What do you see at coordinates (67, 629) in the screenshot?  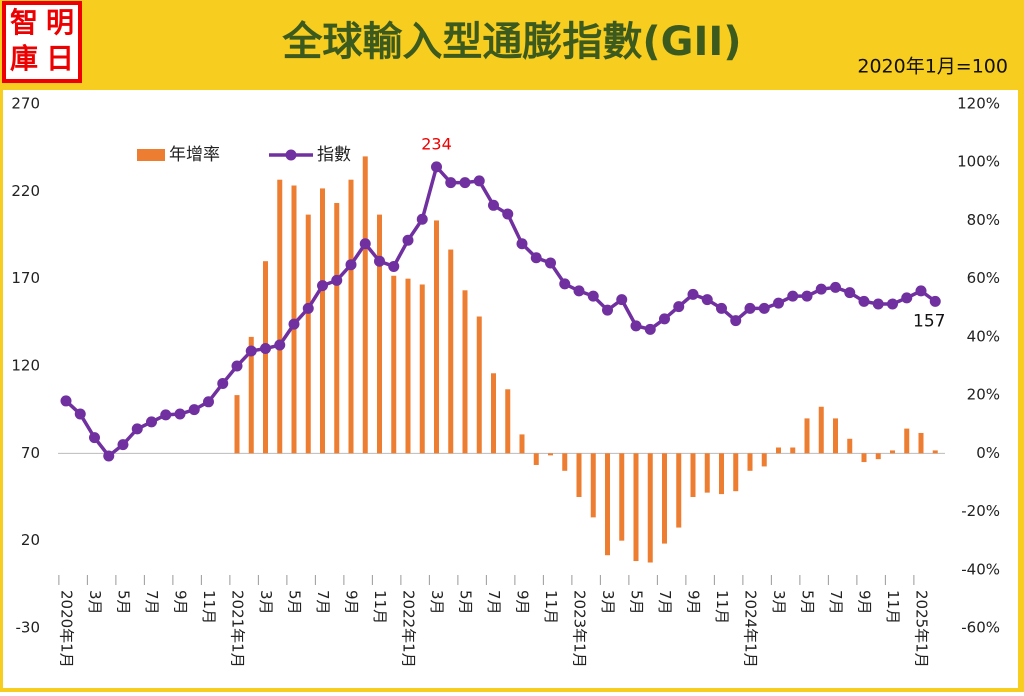 I see `x-tick-label: 2020年1月` at bounding box center [67, 629].